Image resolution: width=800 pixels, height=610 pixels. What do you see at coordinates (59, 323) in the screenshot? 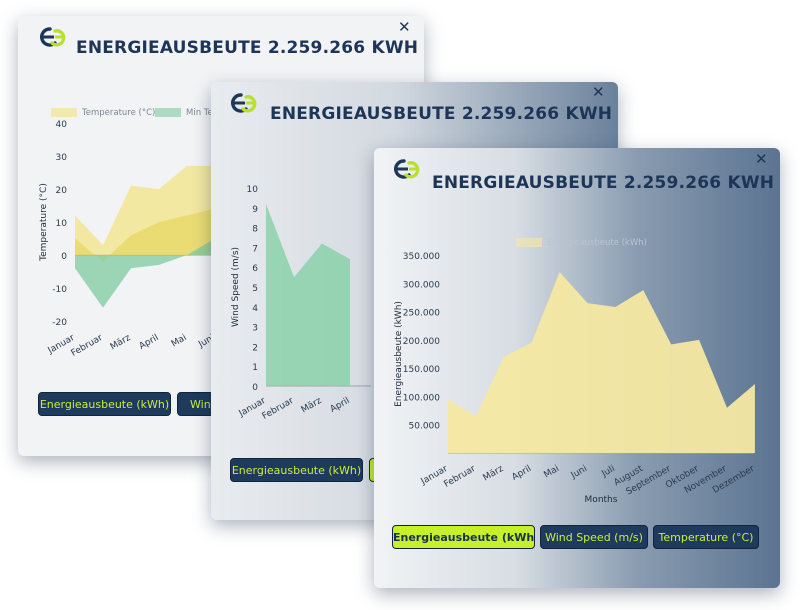
I see `y-tick-label: -20` at bounding box center [59, 323].